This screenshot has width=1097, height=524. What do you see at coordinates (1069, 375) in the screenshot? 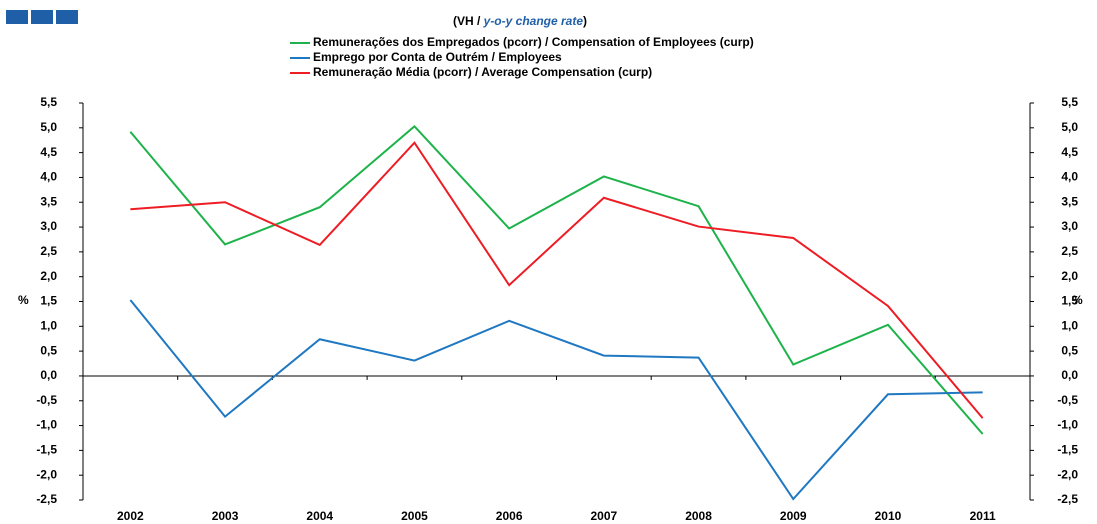
I see `y2-tick-label: 0,0` at bounding box center [1069, 375].